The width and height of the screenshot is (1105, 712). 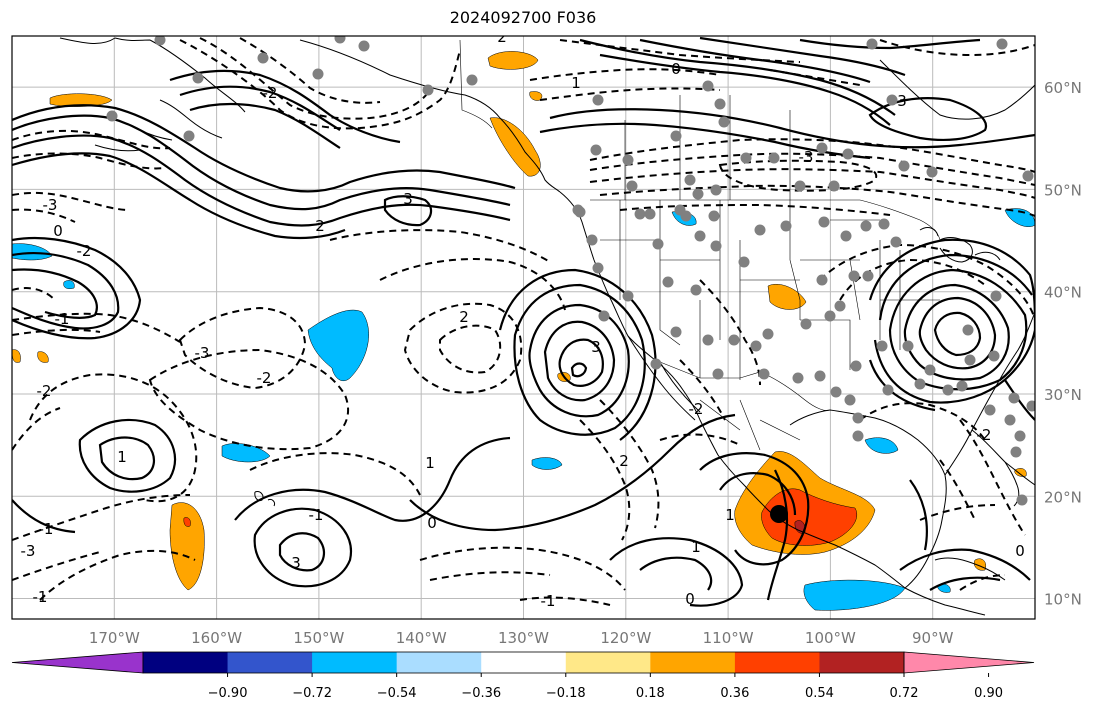 What do you see at coordinates (513, 60) in the screenshot?
I see `shade-orange-gulf-alaska` at bounding box center [513, 60].